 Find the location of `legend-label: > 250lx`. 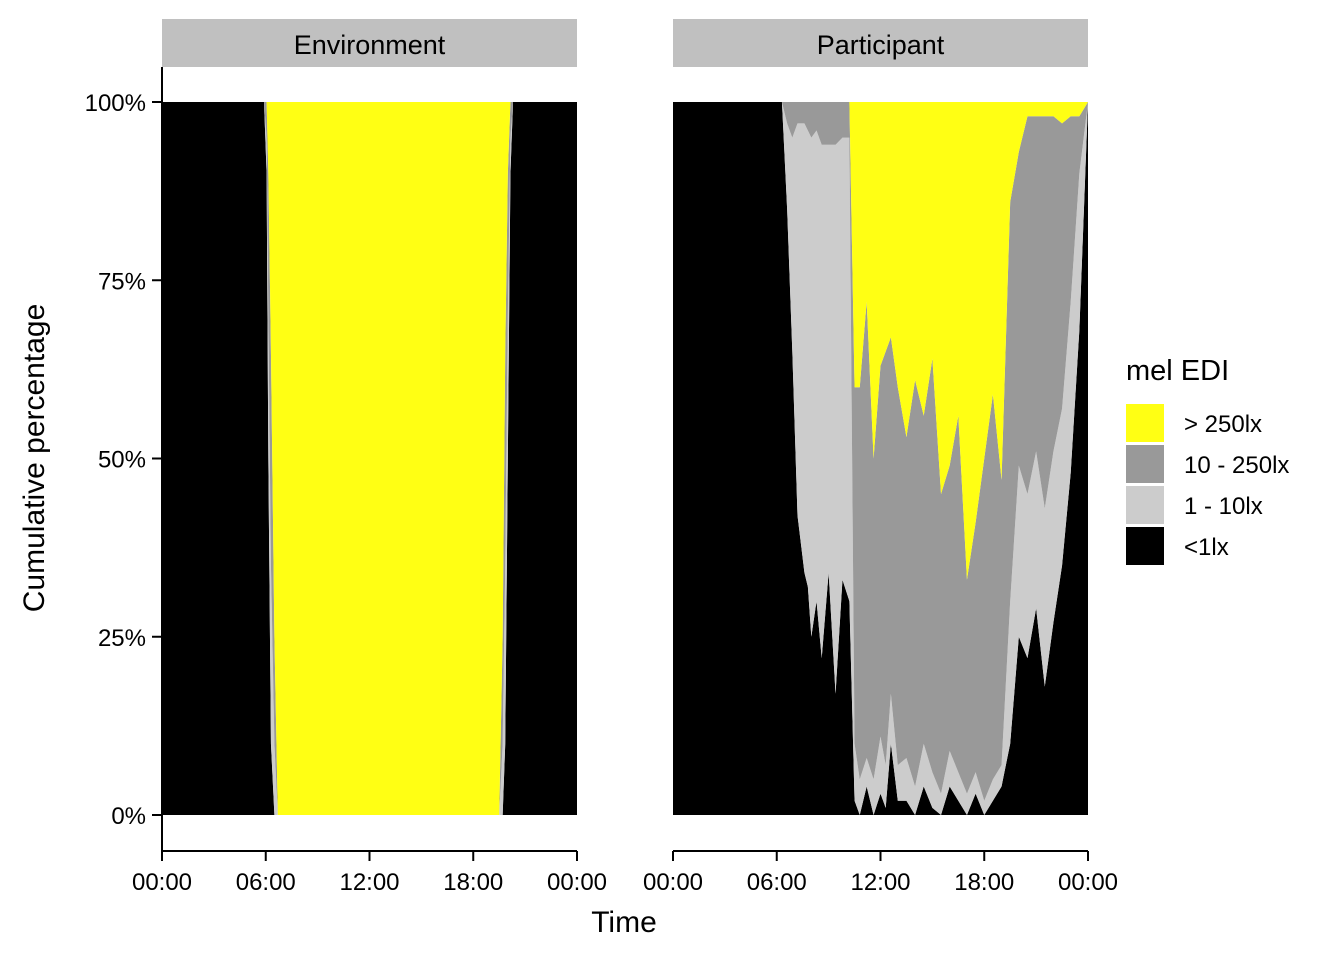

legend-label: > 250lx is located at coordinates (1223, 424).